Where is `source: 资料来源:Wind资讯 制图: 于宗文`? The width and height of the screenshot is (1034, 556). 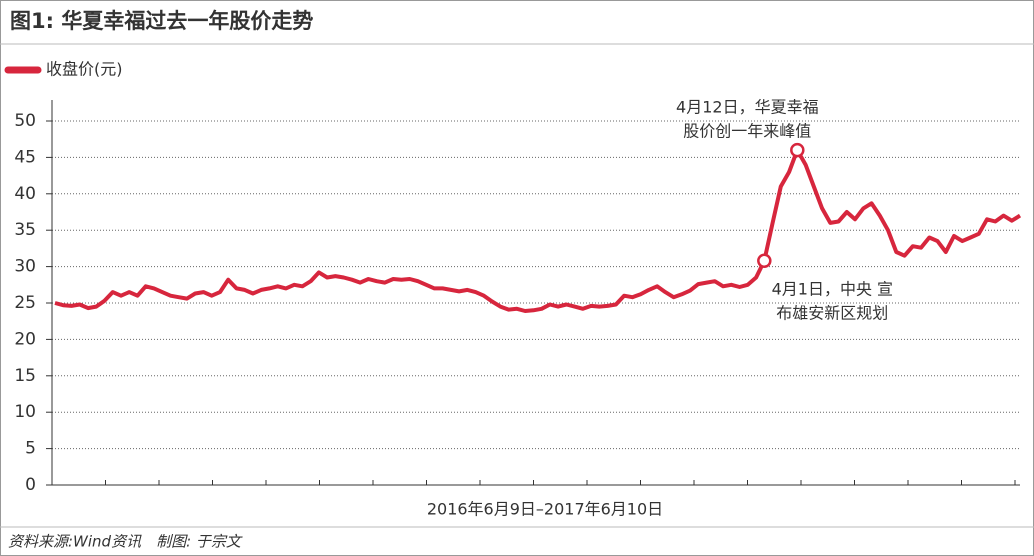 source: 资料来源:Wind资讯 制图: 于宗文 is located at coordinates (125, 542).